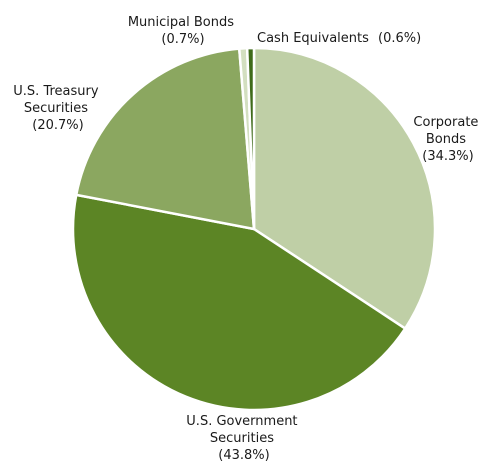  What do you see at coordinates (243, 438) in the screenshot?
I see `slice-label-us-government-securities: U.S. Government Securities (43.8%)` at bounding box center [243, 438].